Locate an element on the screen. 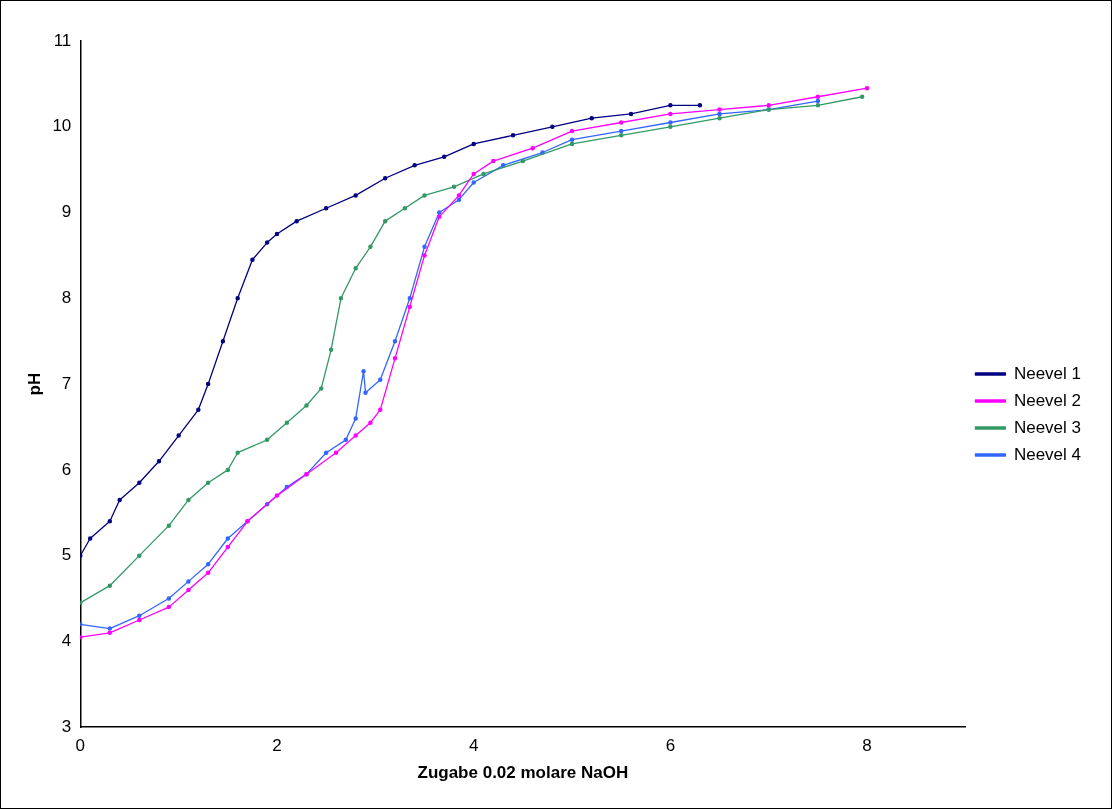 The image size is (1112, 809). y-tick-label: 3 is located at coordinates (66, 726).